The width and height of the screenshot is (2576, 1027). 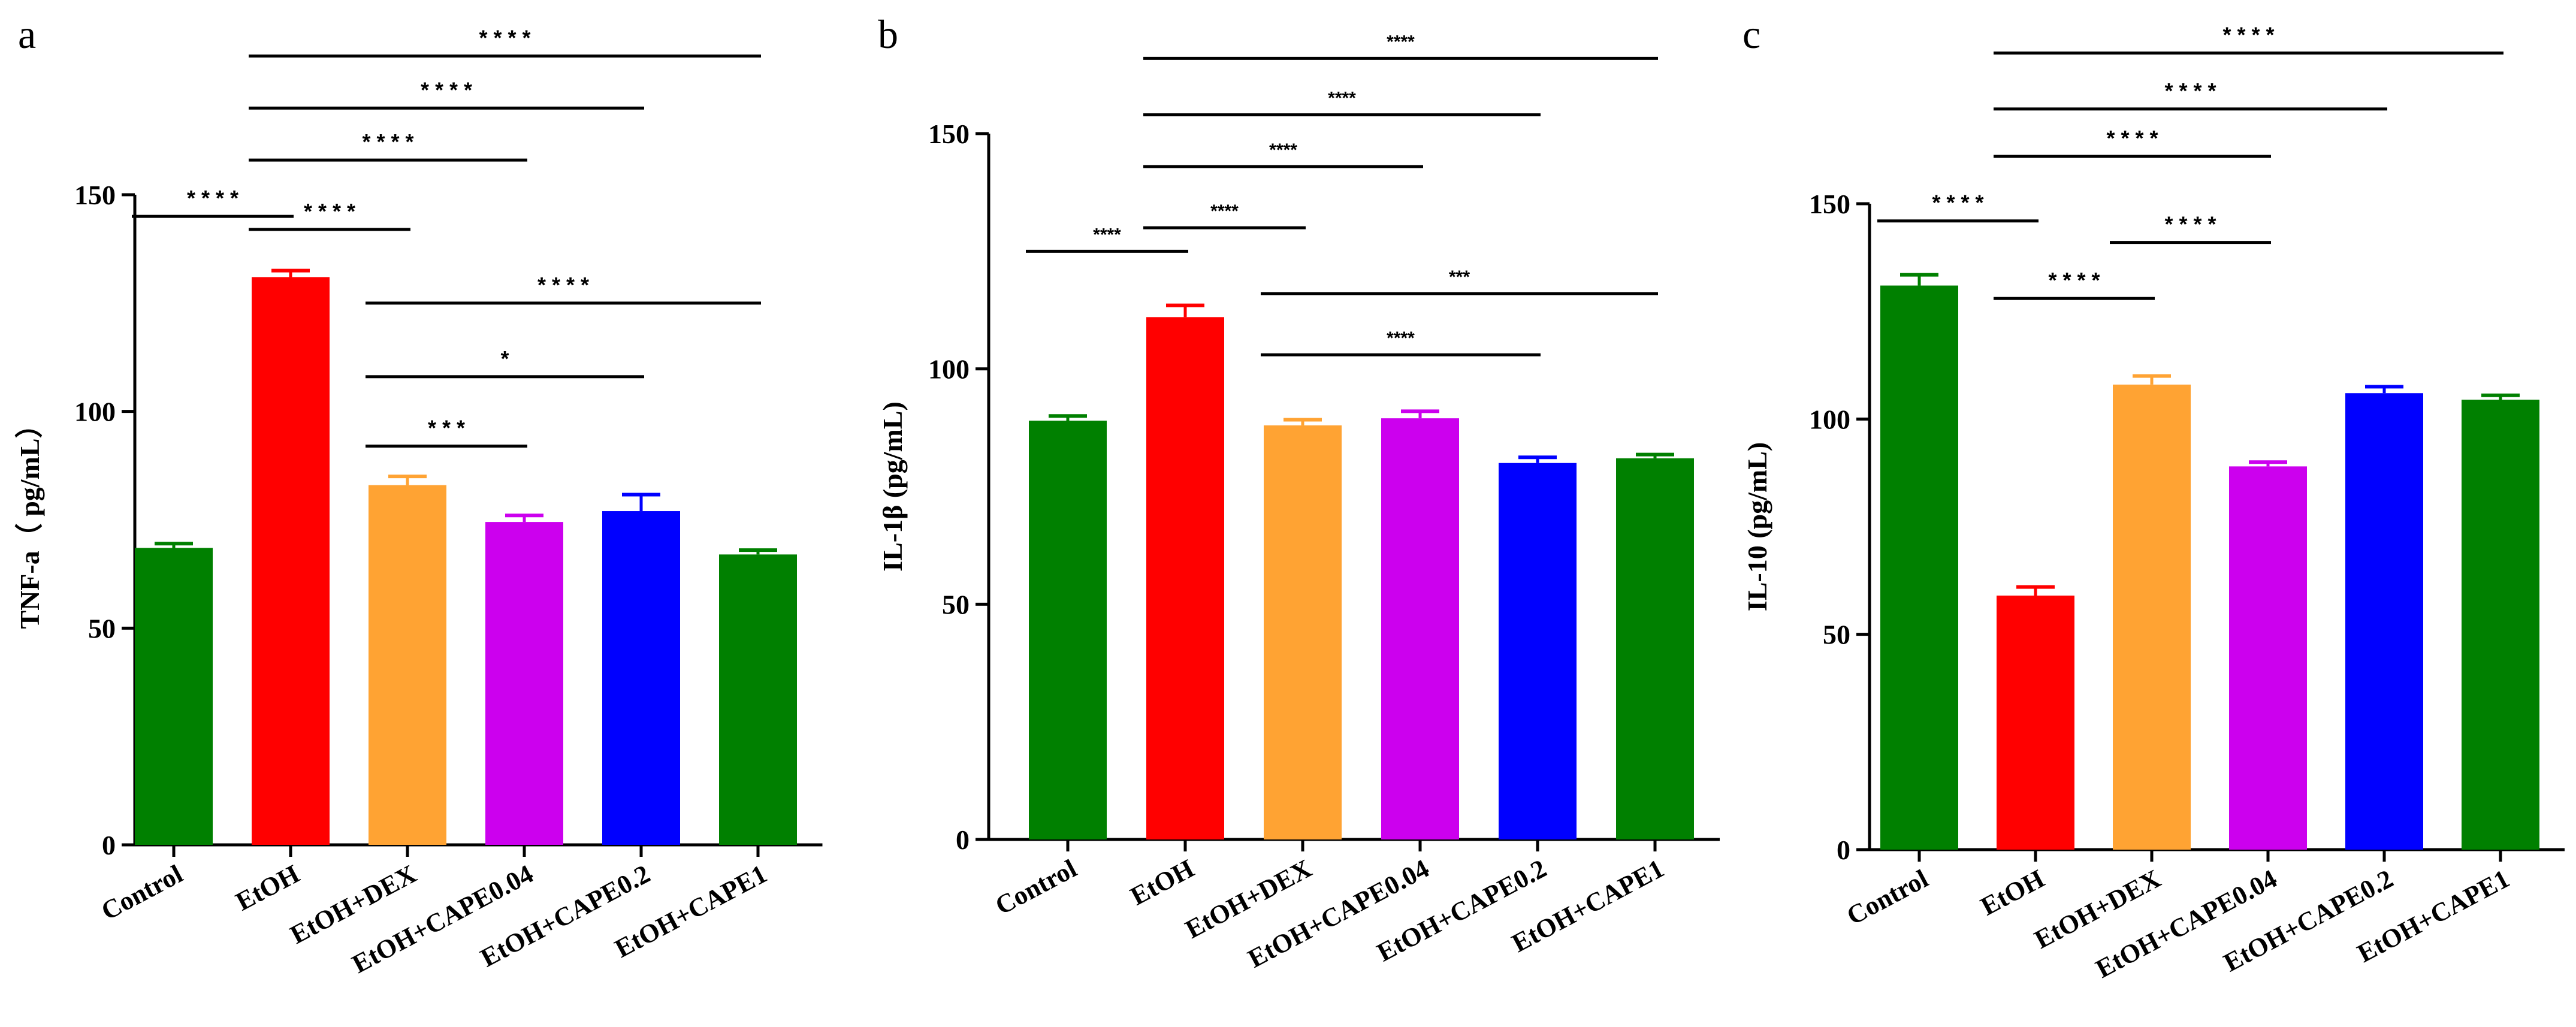 What do you see at coordinates (505, 358) in the screenshot?
I see `panel-a-significance-label: *` at bounding box center [505, 358].